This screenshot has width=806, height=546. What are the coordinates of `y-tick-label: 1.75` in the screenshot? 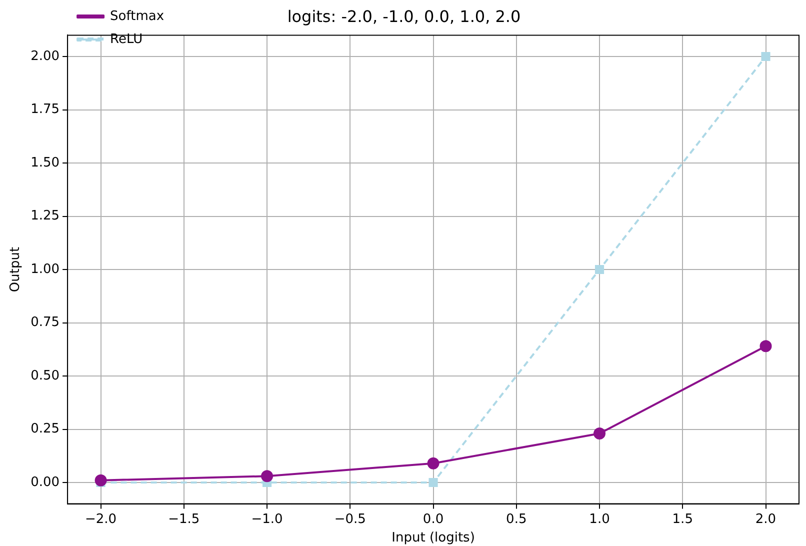 It's located at (45, 110).